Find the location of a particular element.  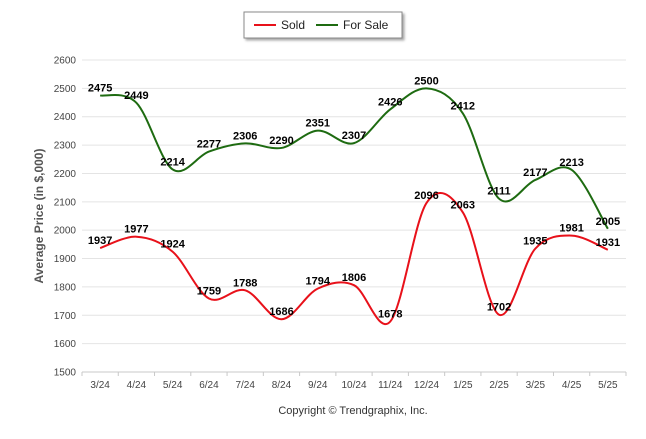

data-label-for-sale: 2449 is located at coordinates (136, 96).